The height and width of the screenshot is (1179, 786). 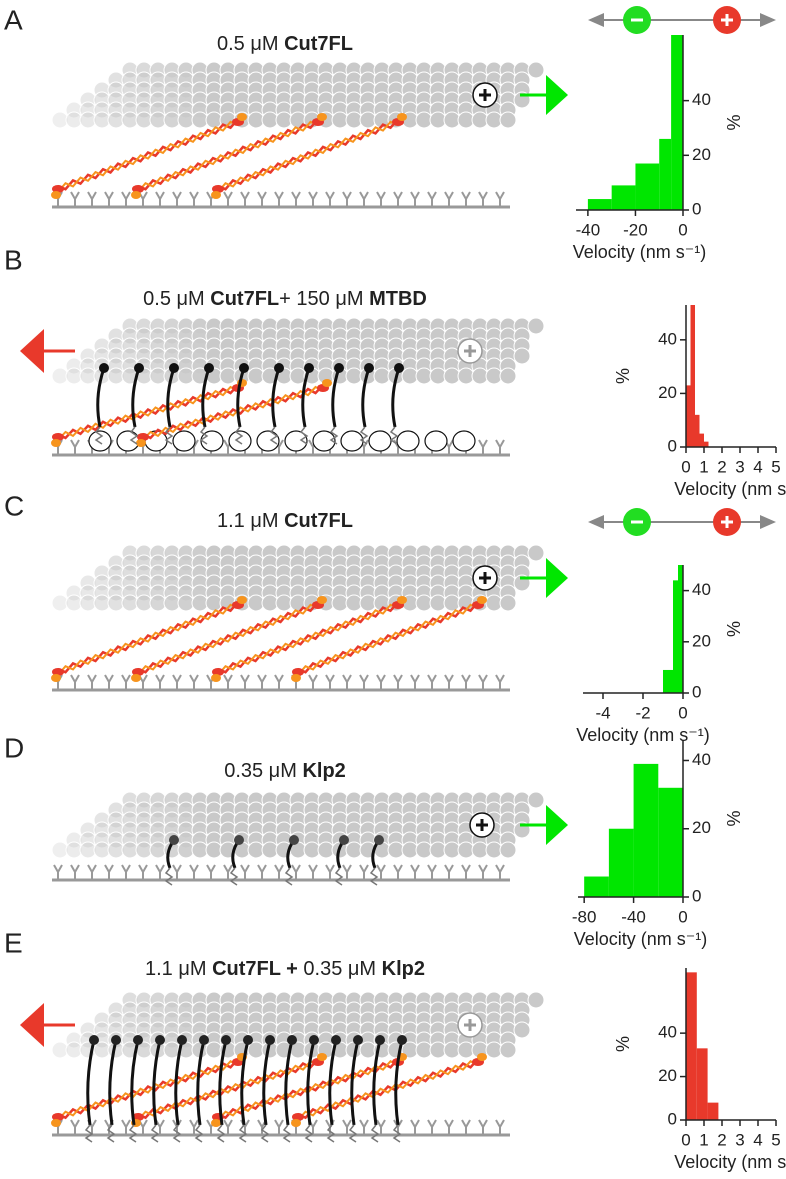 I want to click on microtubule, so click(x=298, y=578).